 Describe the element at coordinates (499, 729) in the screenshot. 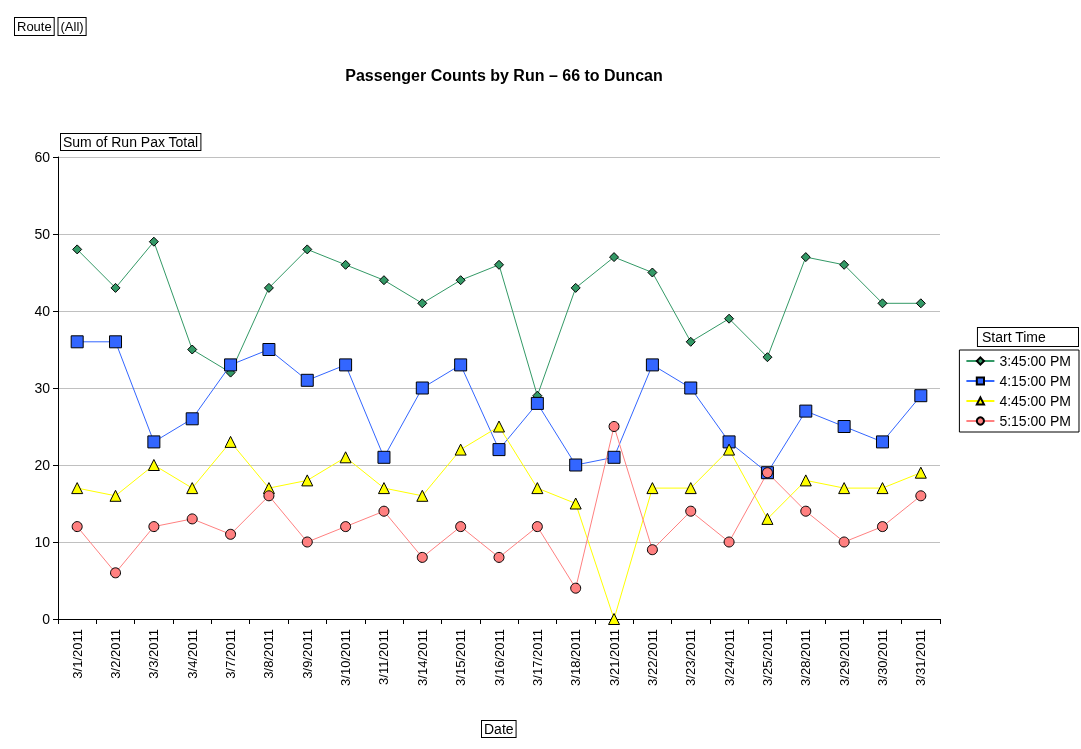

I see `x-axis-title: Date` at that location.